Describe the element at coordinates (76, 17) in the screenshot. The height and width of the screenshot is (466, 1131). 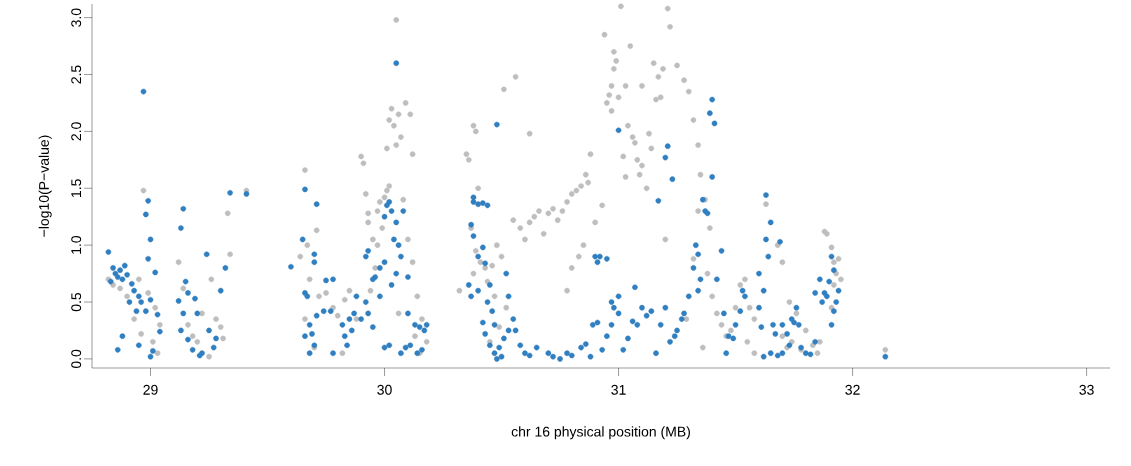
I see `y-tick-label: 3.0` at that location.